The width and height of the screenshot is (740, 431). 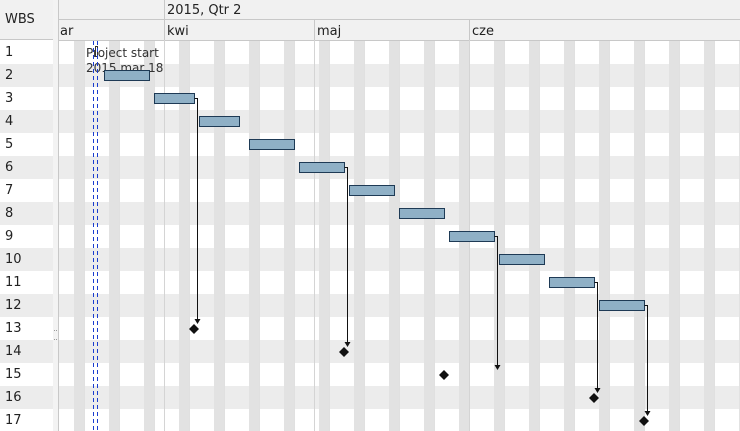 I want to click on wbs-number: 1, so click(x=9, y=52).